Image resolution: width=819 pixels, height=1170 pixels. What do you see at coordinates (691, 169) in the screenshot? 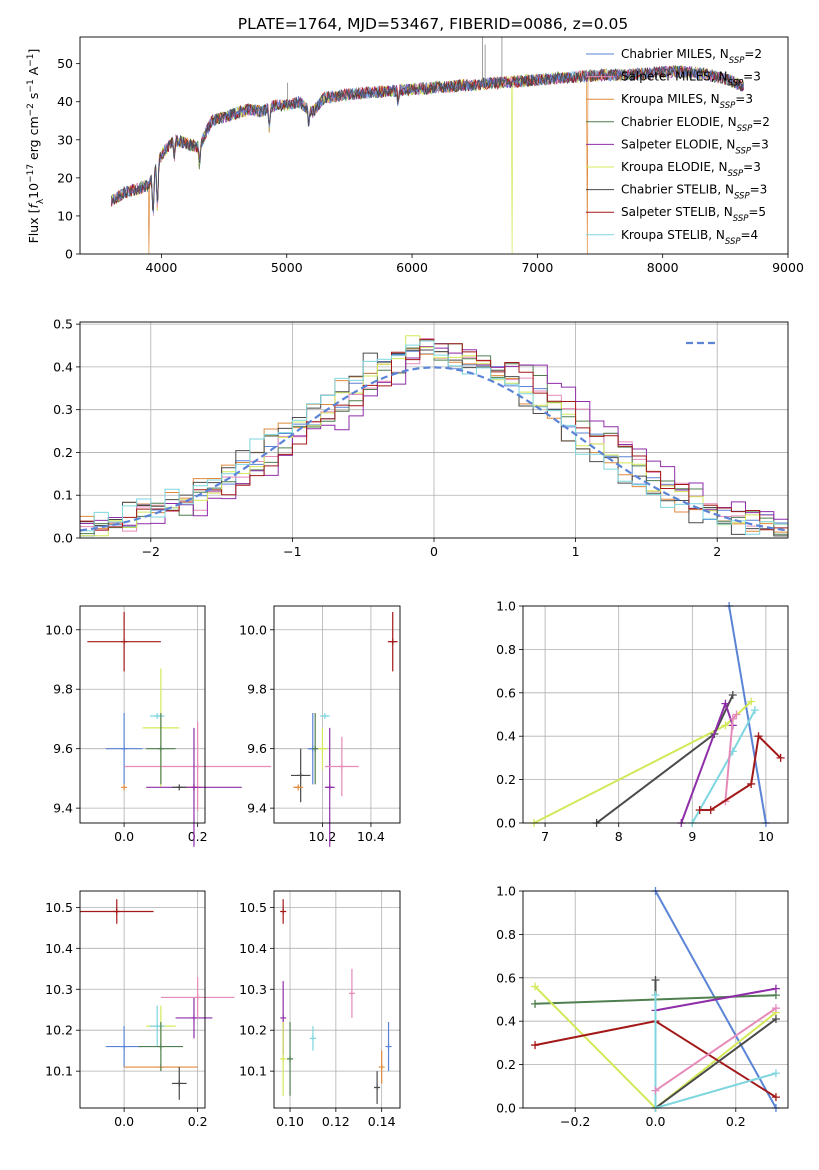
I see `legend-label-kroupa_elodie: Kroupa ELODIE, NSSP=3` at bounding box center [691, 169].